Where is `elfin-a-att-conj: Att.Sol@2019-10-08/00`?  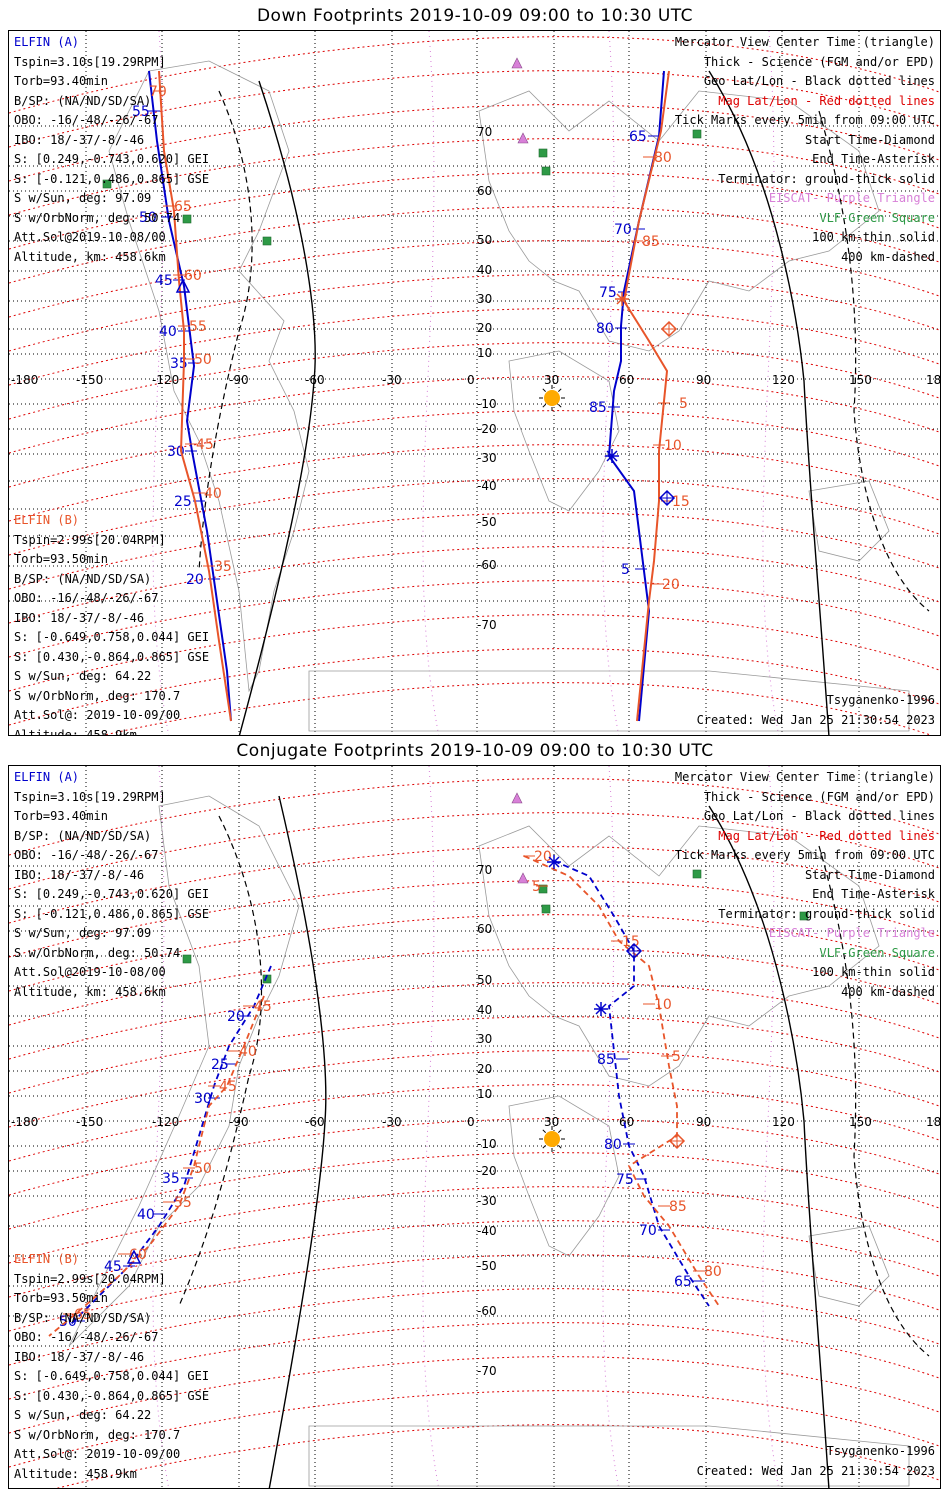
elfin-a-att-conj: Att.Sol@2019-10-08/00 is located at coordinates (90, 972).